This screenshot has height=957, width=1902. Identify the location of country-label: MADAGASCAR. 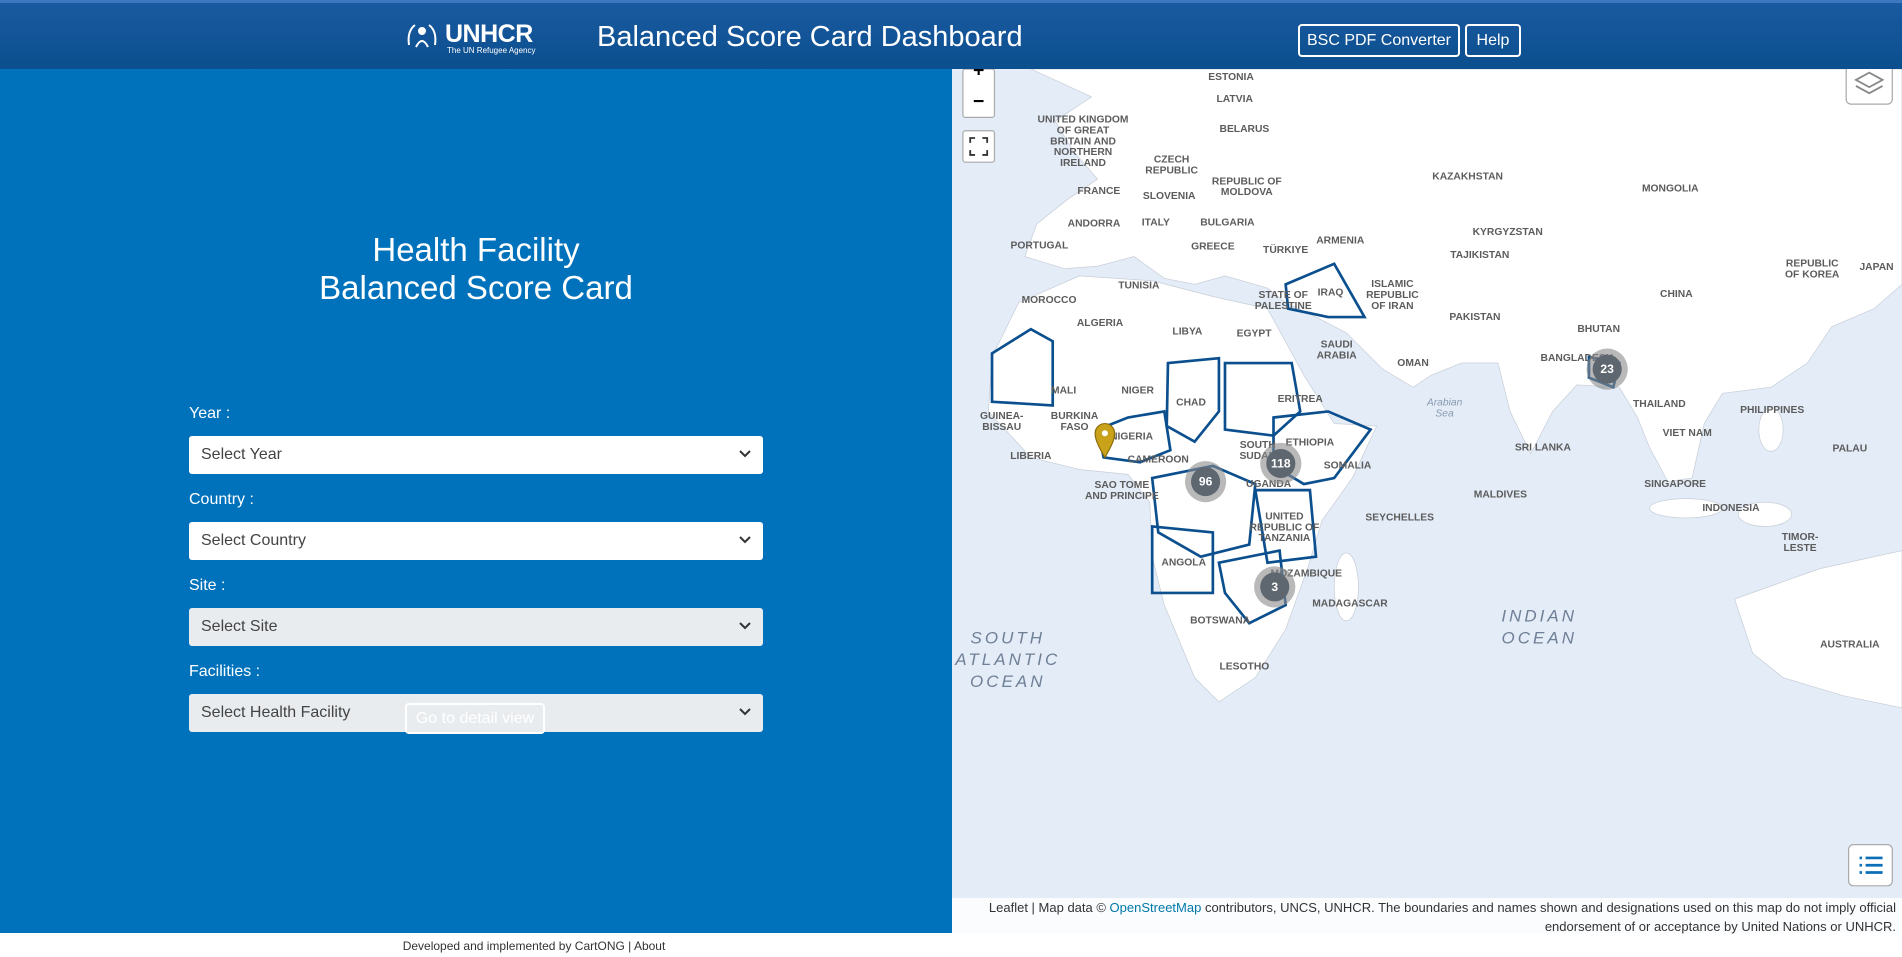
(1350, 604).